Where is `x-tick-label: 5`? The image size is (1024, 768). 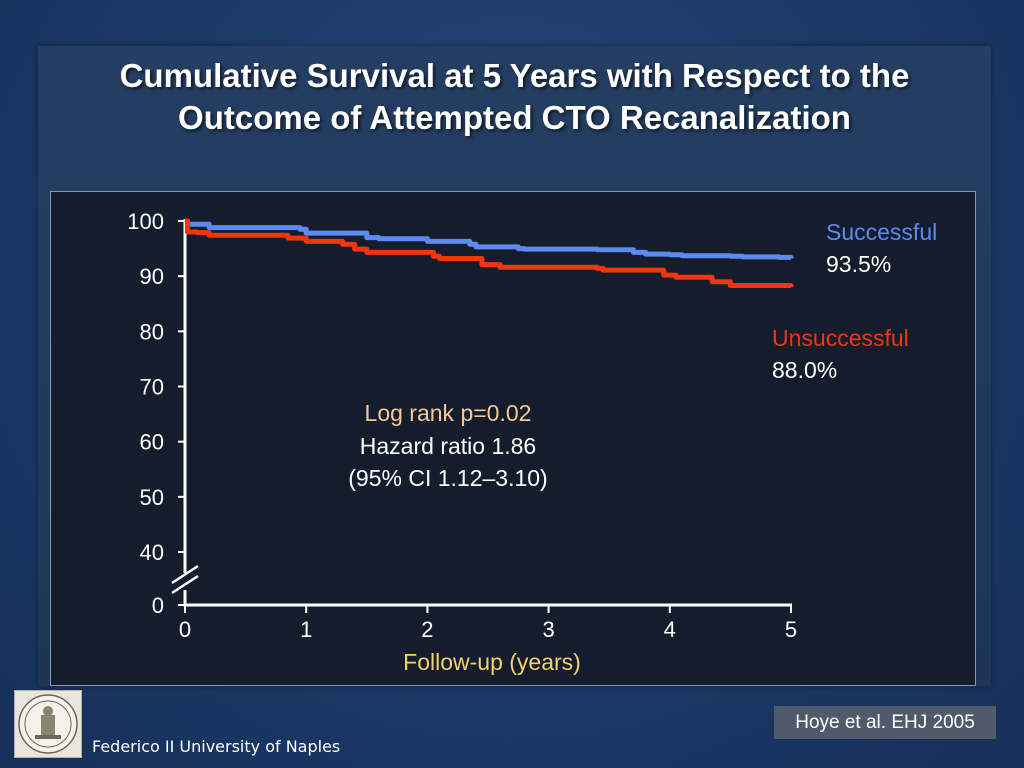 x-tick-label: 5 is located at coordinates (791, 629).